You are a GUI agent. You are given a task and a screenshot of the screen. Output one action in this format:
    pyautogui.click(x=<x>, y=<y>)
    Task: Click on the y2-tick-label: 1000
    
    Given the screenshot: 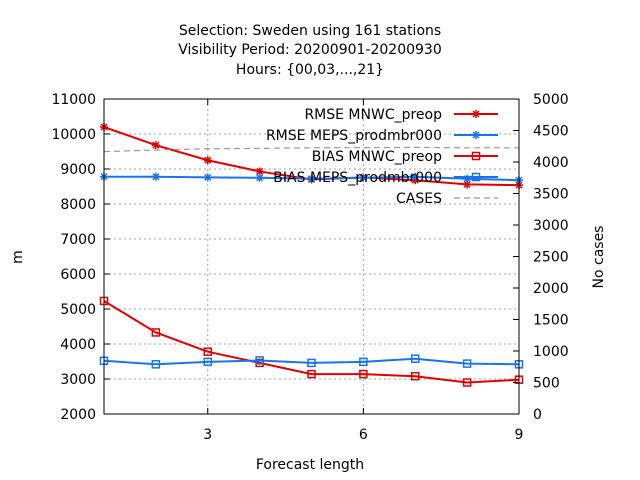 What is the action you would take?
    pyautogui.click(x=551, y=352)
    